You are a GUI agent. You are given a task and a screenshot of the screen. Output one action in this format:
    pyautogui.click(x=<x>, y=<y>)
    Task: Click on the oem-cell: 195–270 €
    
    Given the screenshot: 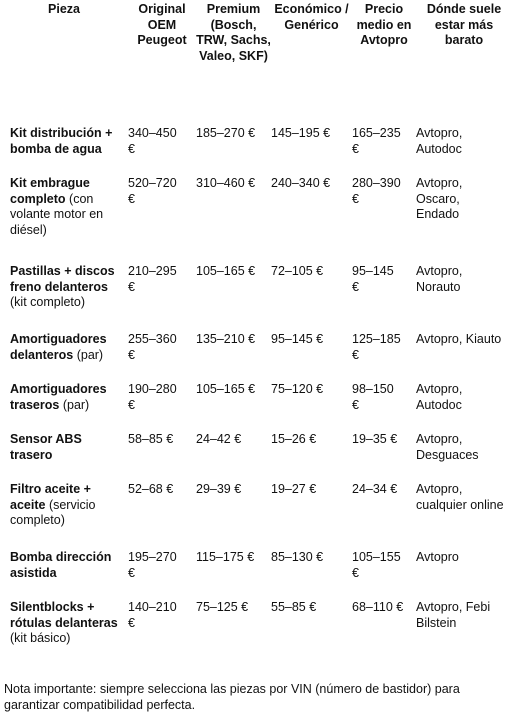 What is the action you would take?
    pyautogui.click(x=152, y=565)
    